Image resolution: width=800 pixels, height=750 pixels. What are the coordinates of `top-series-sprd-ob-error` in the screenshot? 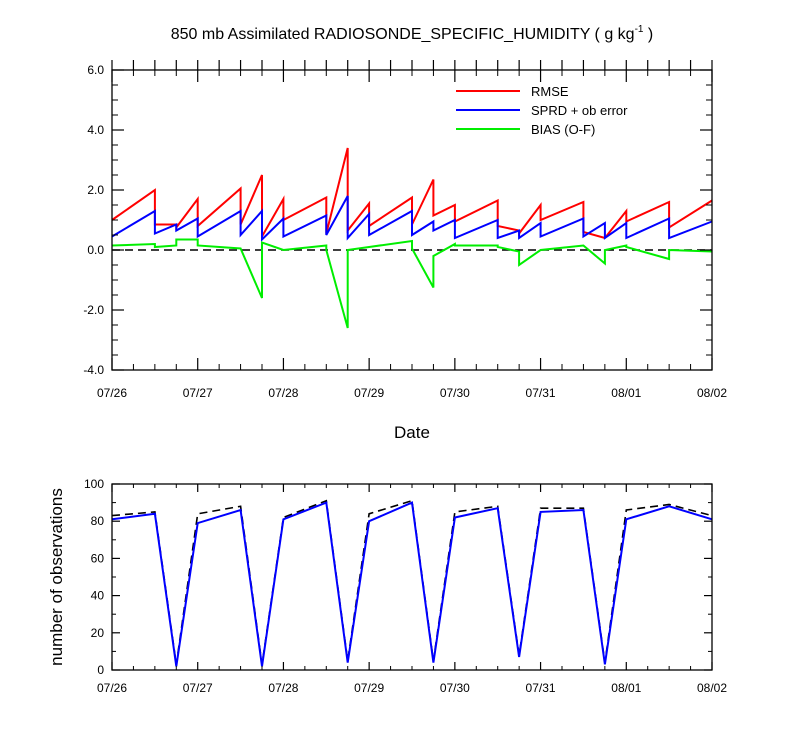 It's located at (412, 218).